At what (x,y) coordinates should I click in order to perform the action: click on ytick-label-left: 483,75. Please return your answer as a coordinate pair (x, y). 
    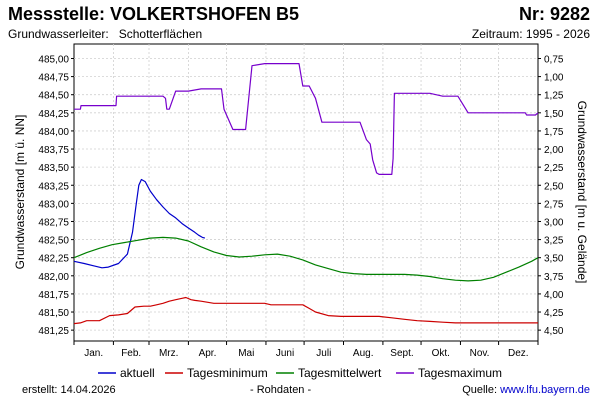
    Looking at the image, I should click on (53, 150).